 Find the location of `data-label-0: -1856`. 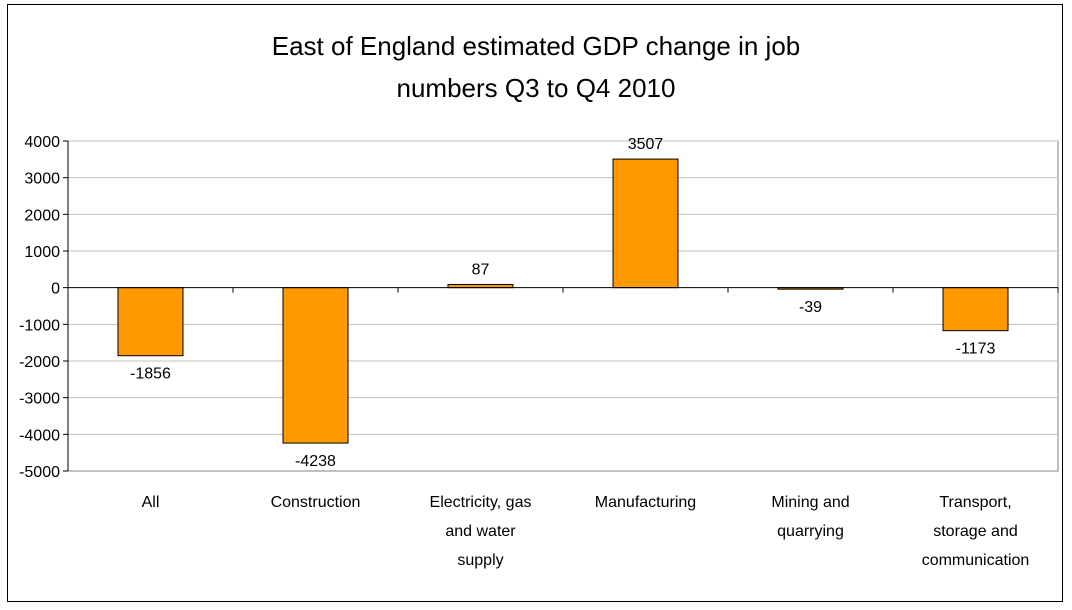

data-label-0: -1856 is located at coordinates (150, 374).